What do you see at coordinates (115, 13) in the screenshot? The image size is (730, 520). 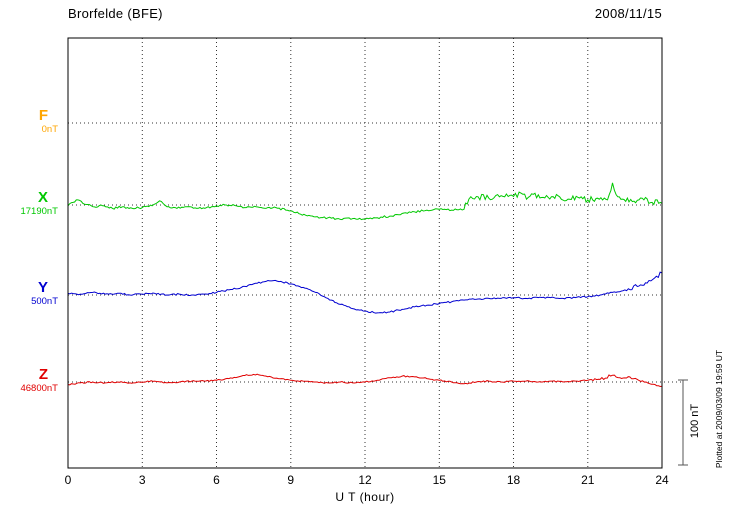 I see `station-title: Brorfelde (BFE)` at bounding box center [115, 13].